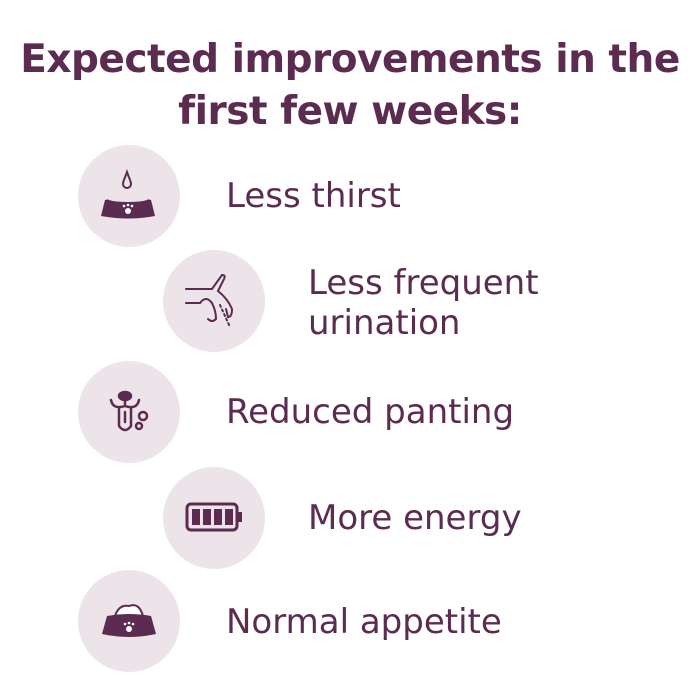  Describe the element at coordinates (350, 111) in the screenshot. I see `title-line-2: first few weeks:` at that location.